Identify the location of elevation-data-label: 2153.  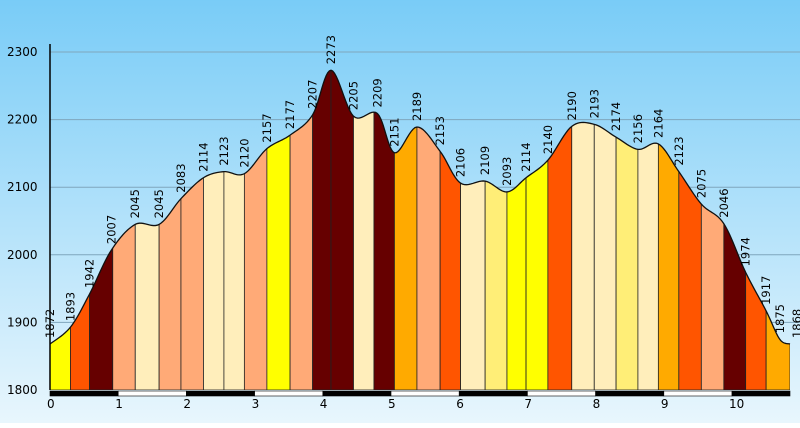
(440, 130).